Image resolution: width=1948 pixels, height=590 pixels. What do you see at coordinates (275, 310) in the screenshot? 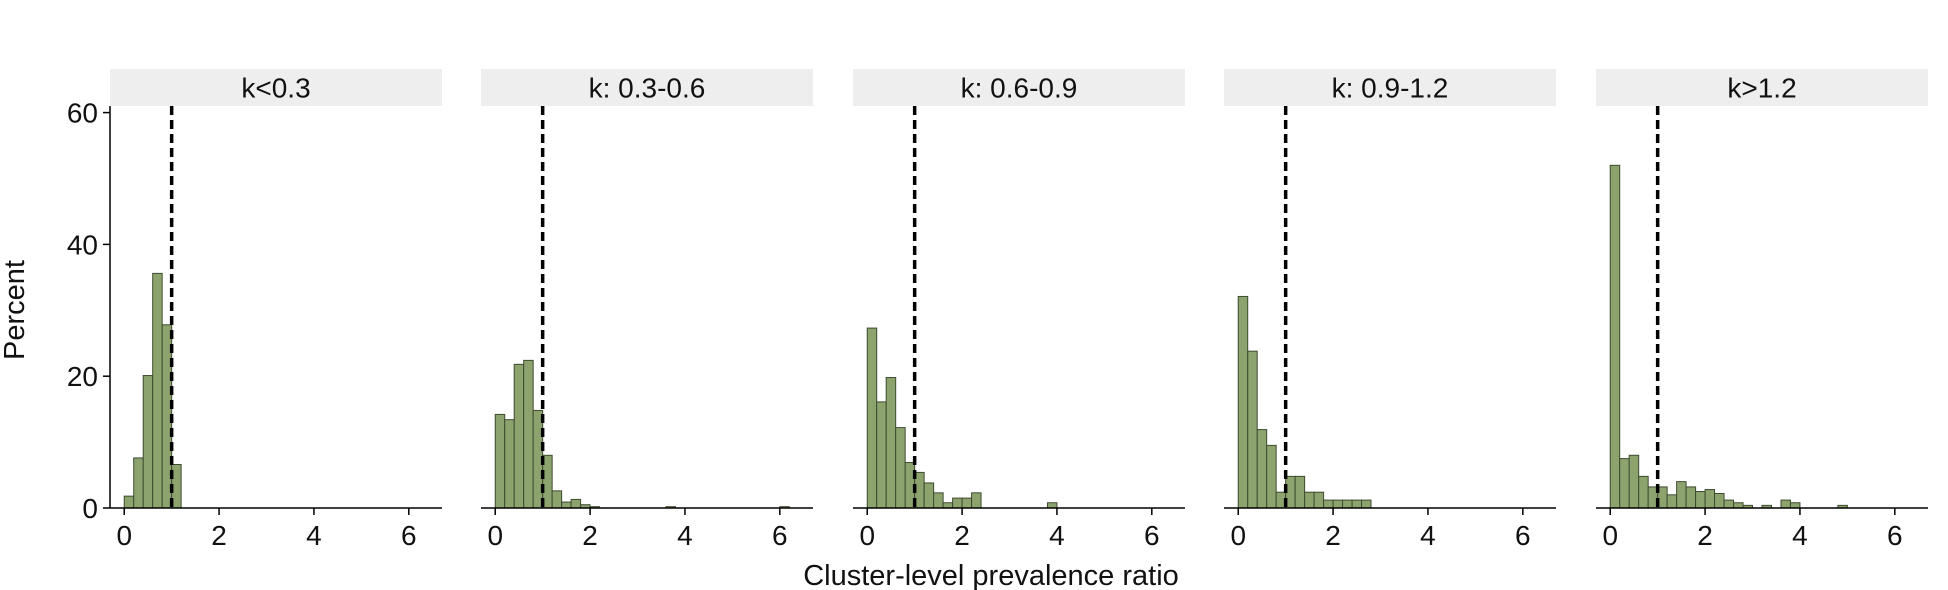
I see `facet-panel-1: k<0.3 0 2 4 6` at bounding box center [275, 310].